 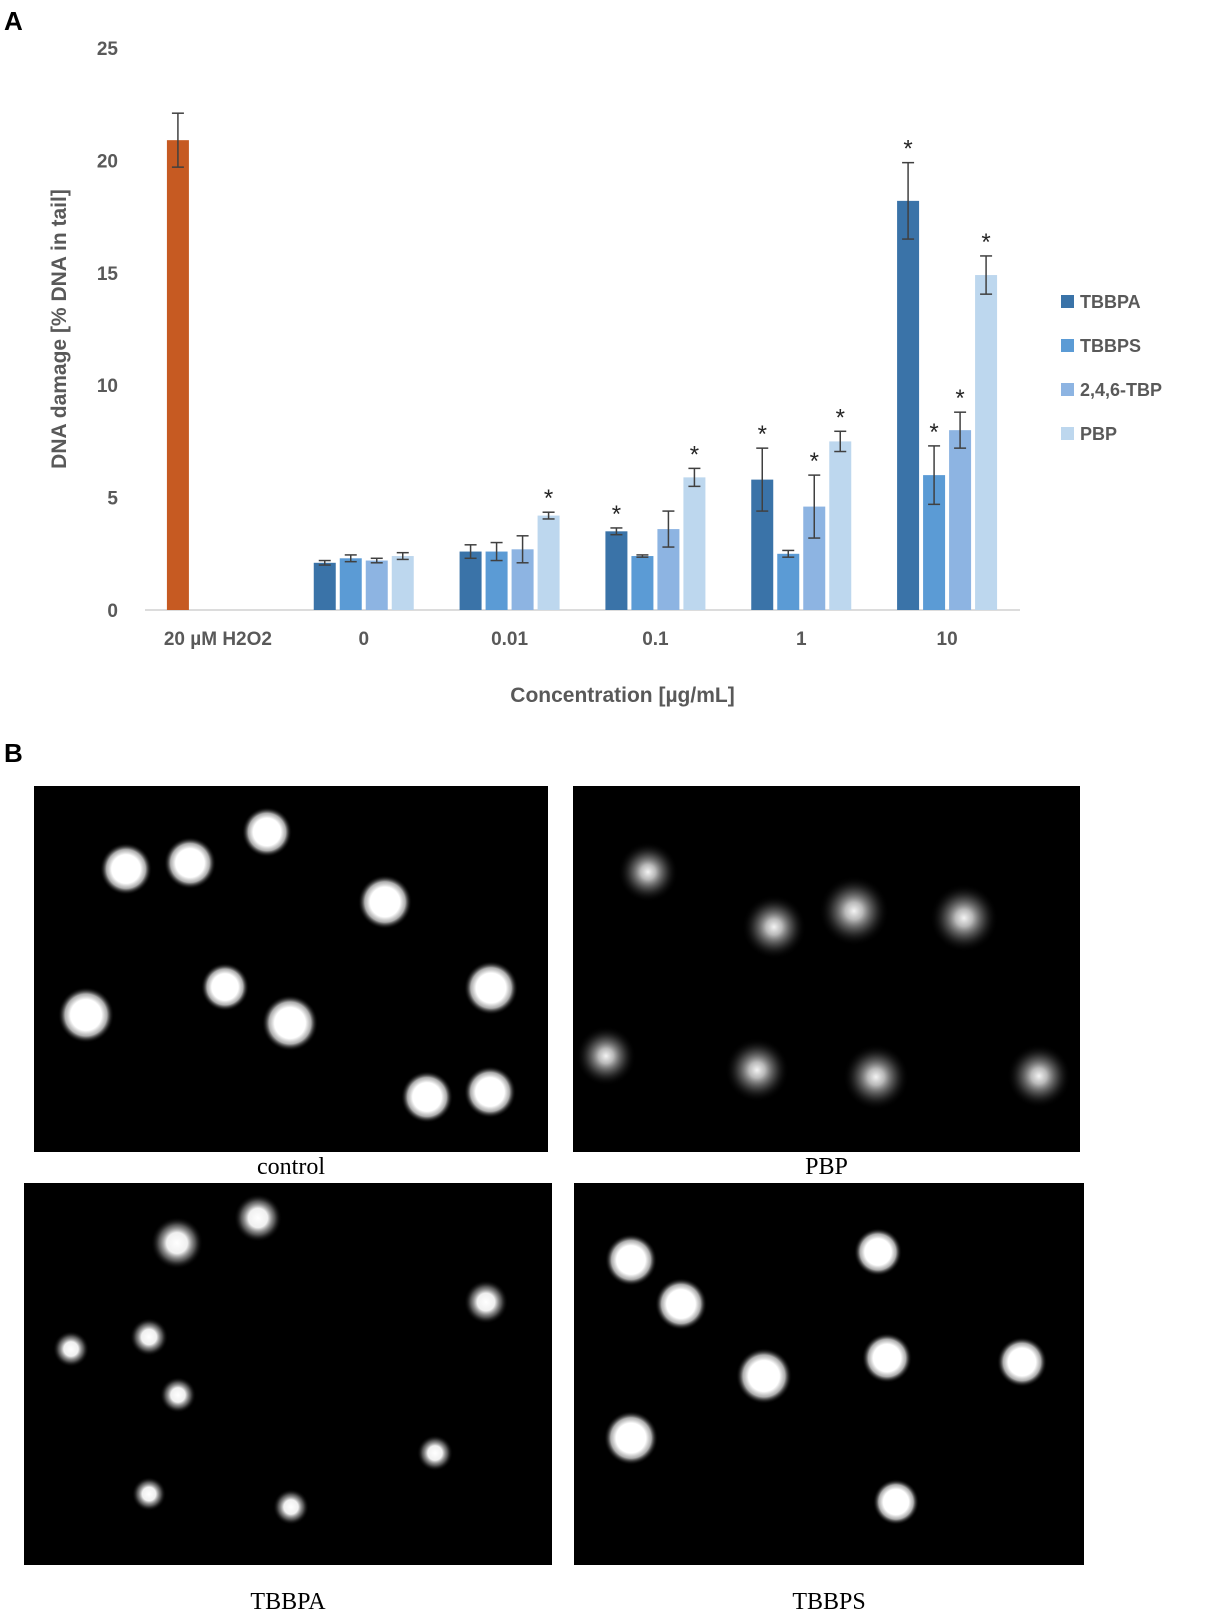 What do you see at coordinates (1098, 434) in the screenshot?
I see `legend-label: PBP` at bounding box center [1098, 434].